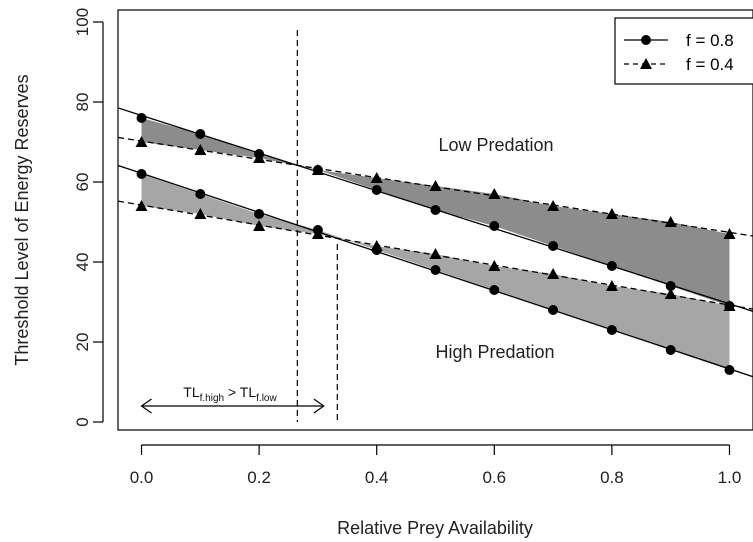 The image size is (753, 542). What do you see at coordinates (88, 217) in the screenshot?
I see `y-axis: 0 20 40 60 80 100` at bounding box center [88, 217].